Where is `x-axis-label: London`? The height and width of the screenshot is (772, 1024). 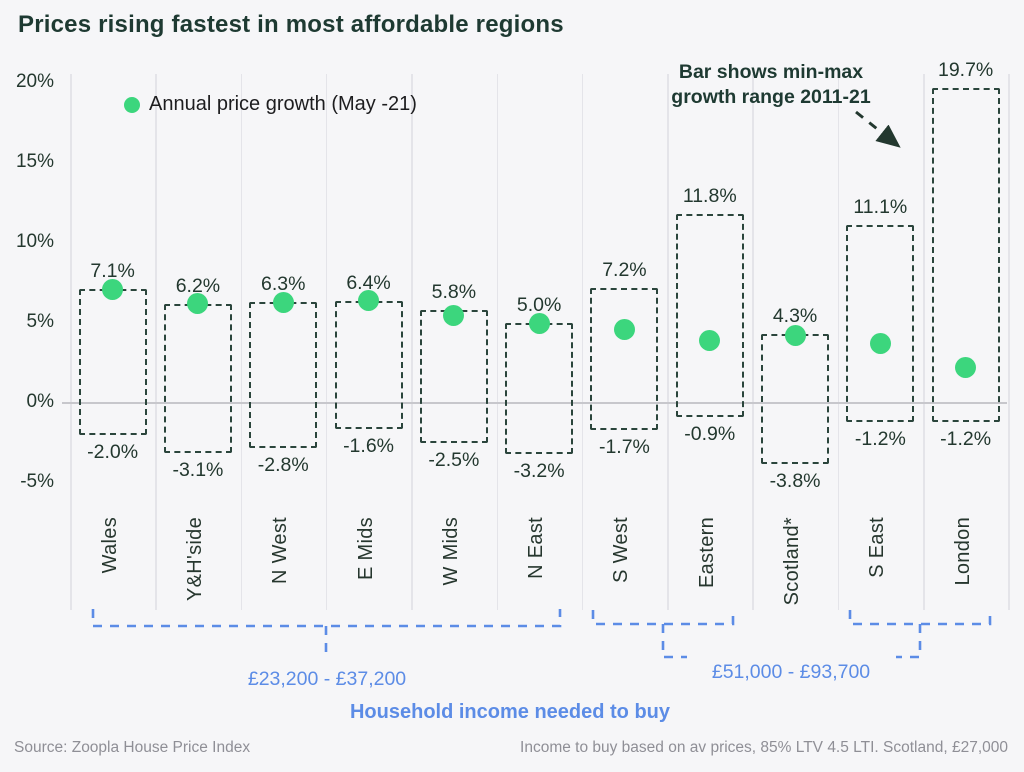 x-axis-label: London is located at coordinates (966, 554).